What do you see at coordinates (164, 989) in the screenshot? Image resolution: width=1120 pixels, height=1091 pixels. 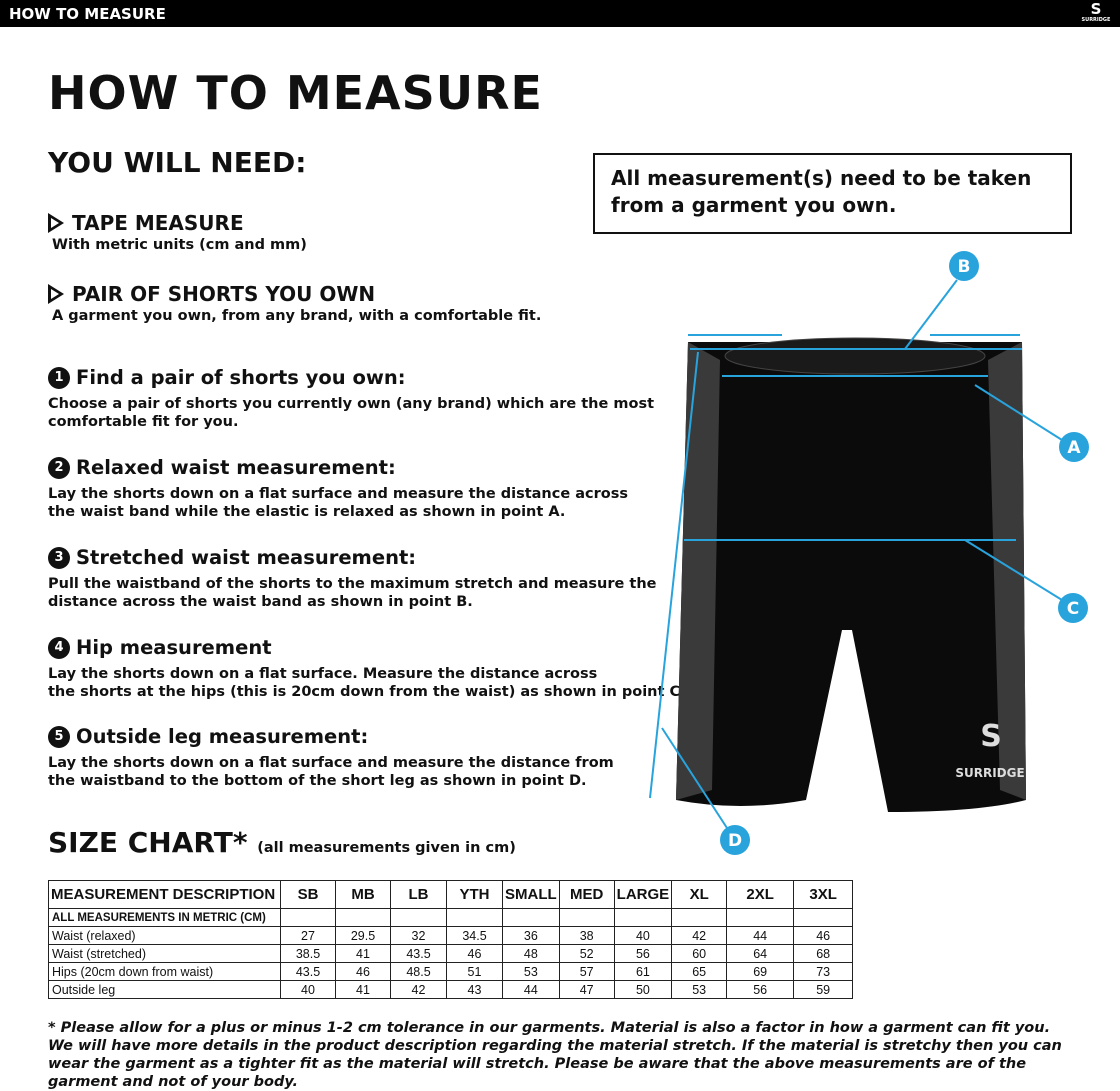 I see `row-label: Outside leg` at bounding box center [164, 989].